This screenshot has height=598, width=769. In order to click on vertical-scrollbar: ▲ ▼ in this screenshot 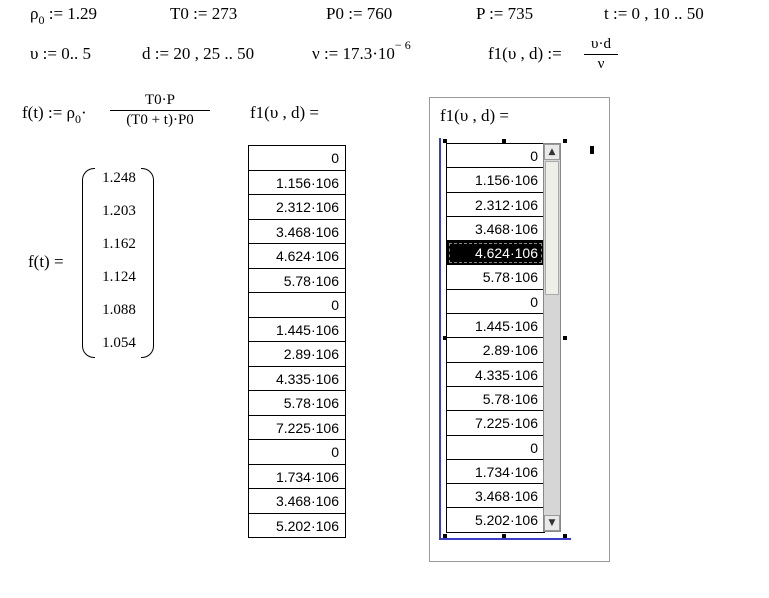, I will do `click(552, 337)`.